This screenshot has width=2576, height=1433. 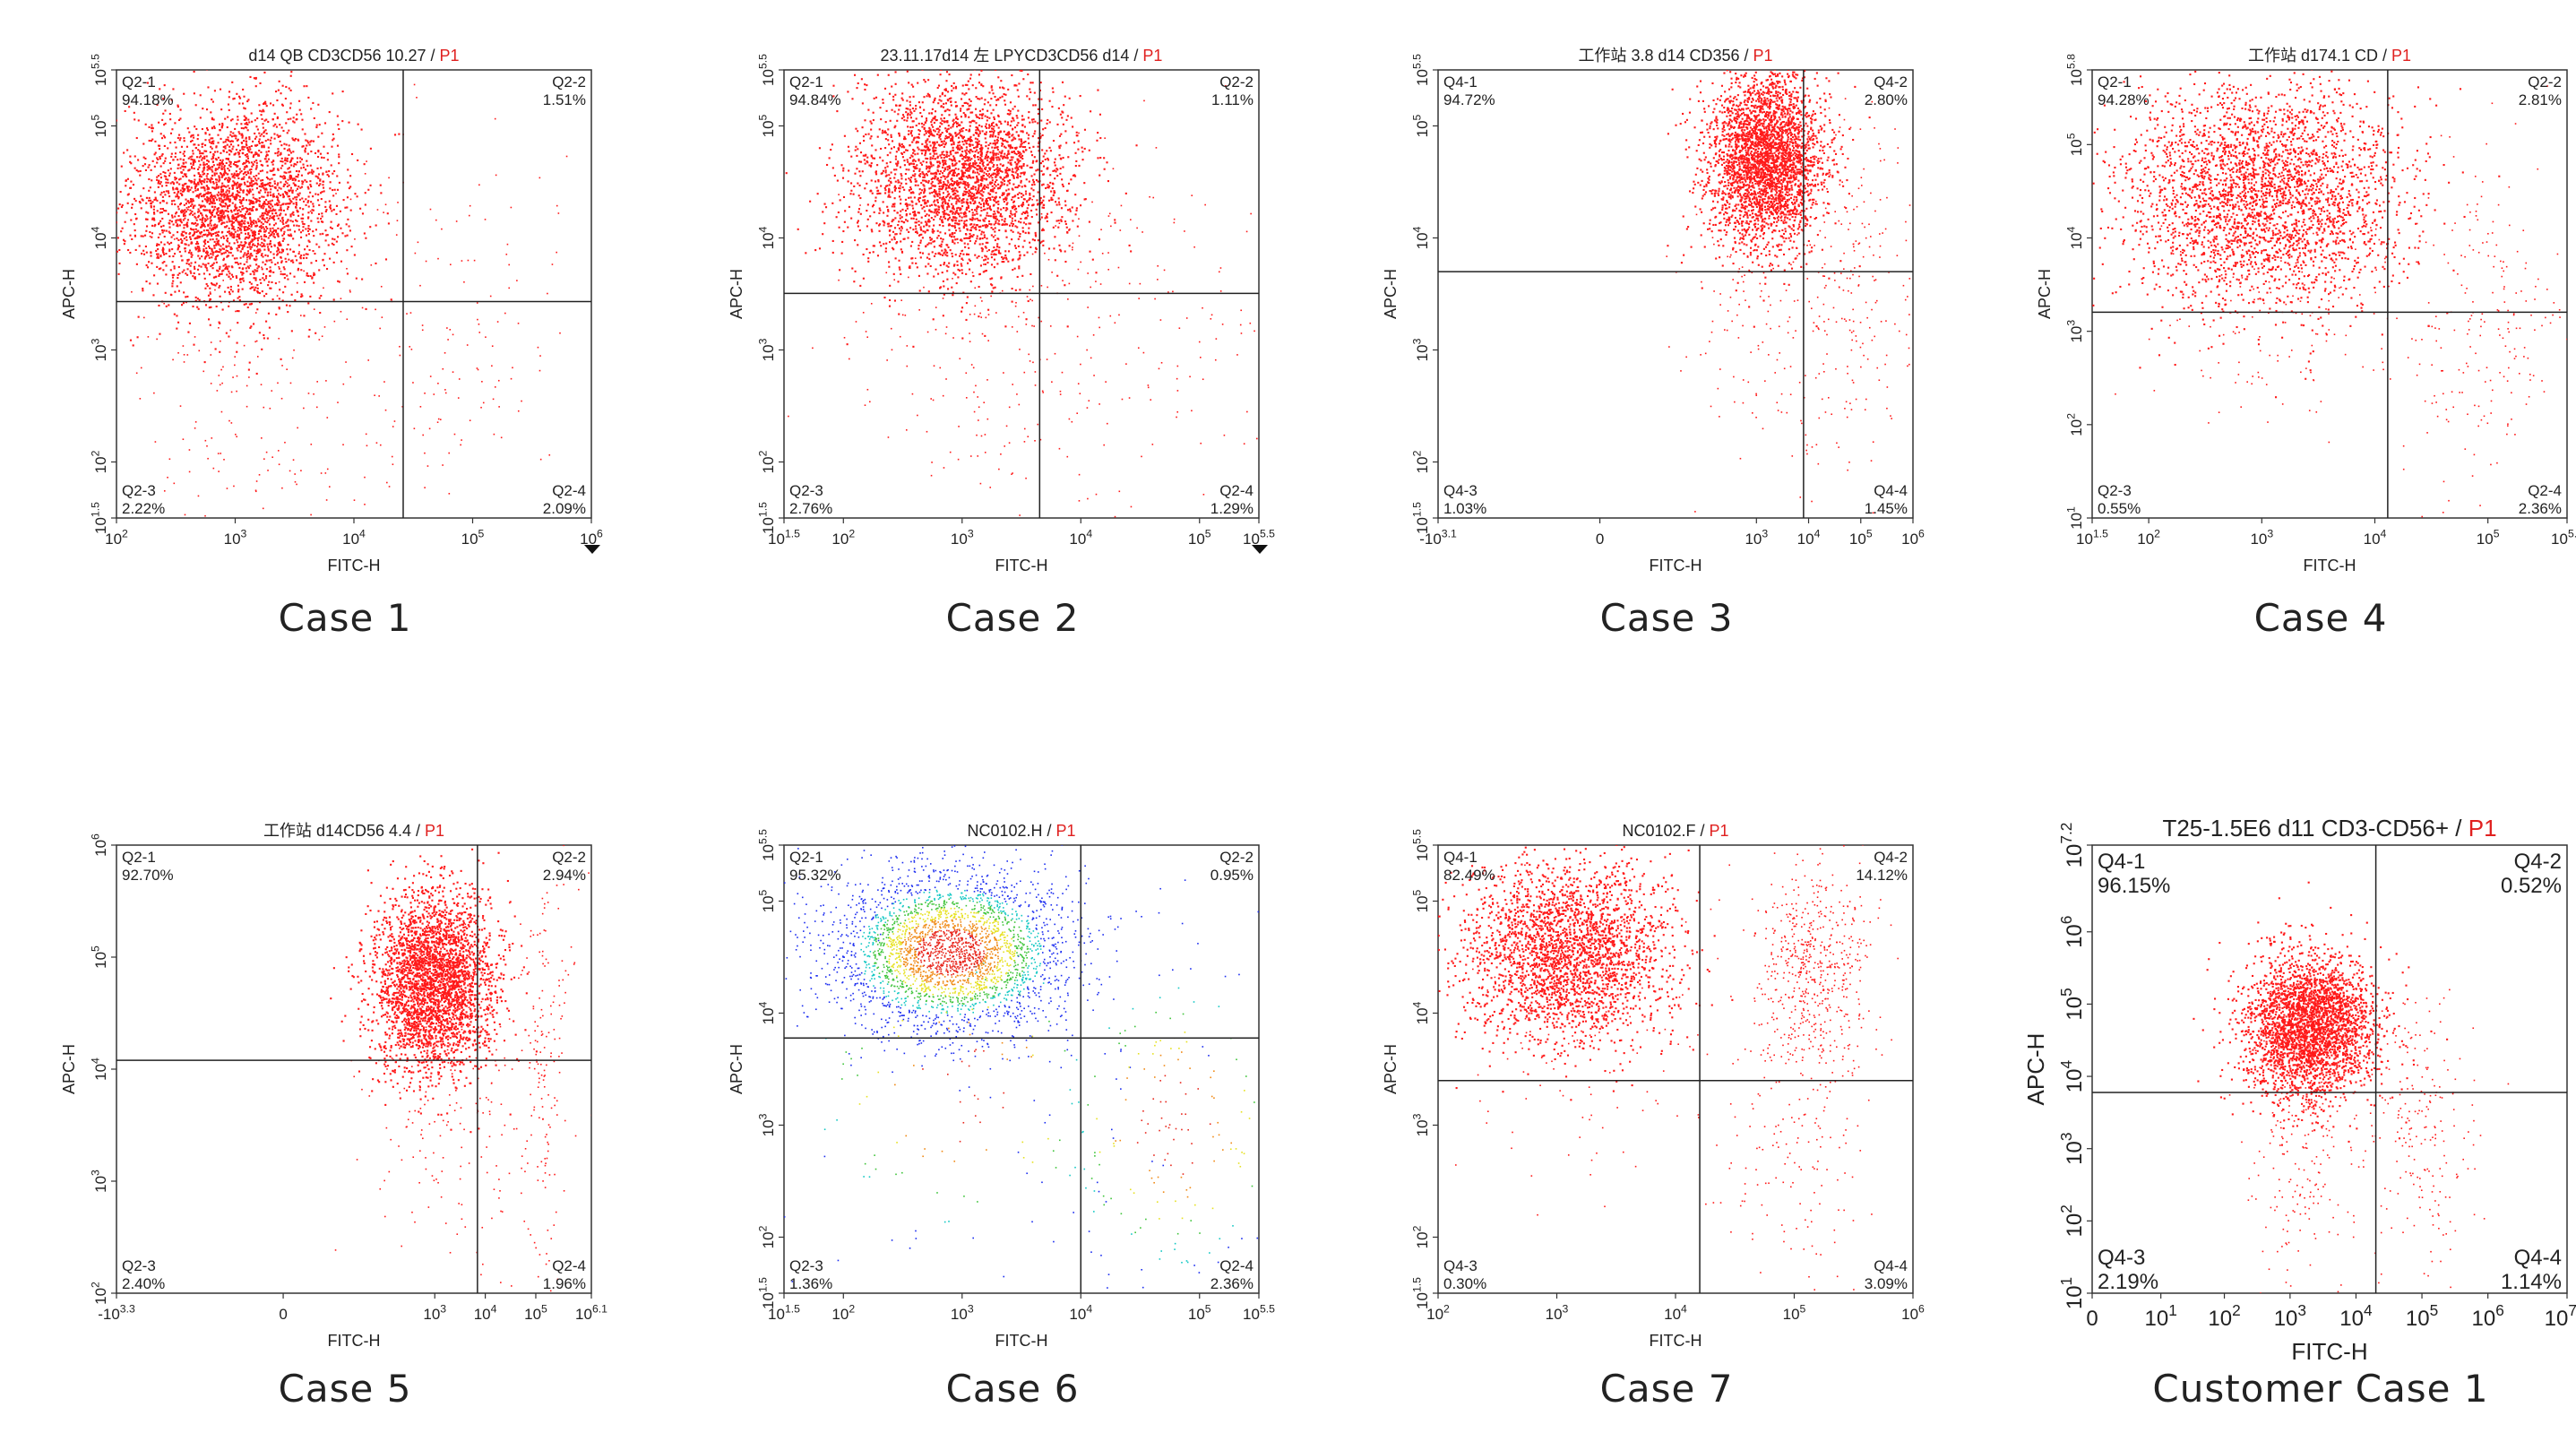 What do you see at coordinates (1464, 1283) in the screenshot?
I see `quadrant-percentage: 0.30%` at bounding box center [1464, 1283].